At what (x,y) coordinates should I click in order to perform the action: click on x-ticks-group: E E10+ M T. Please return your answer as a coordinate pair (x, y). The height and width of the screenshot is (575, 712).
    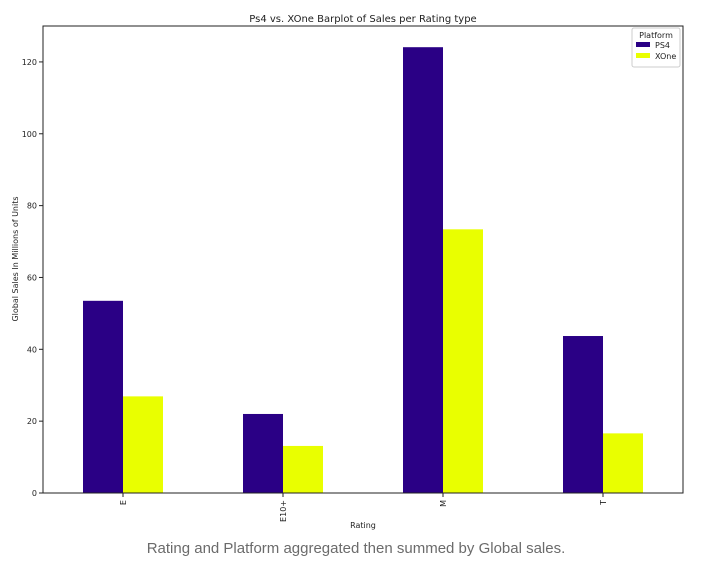
    Looking at the image, I should click on (363, 507).